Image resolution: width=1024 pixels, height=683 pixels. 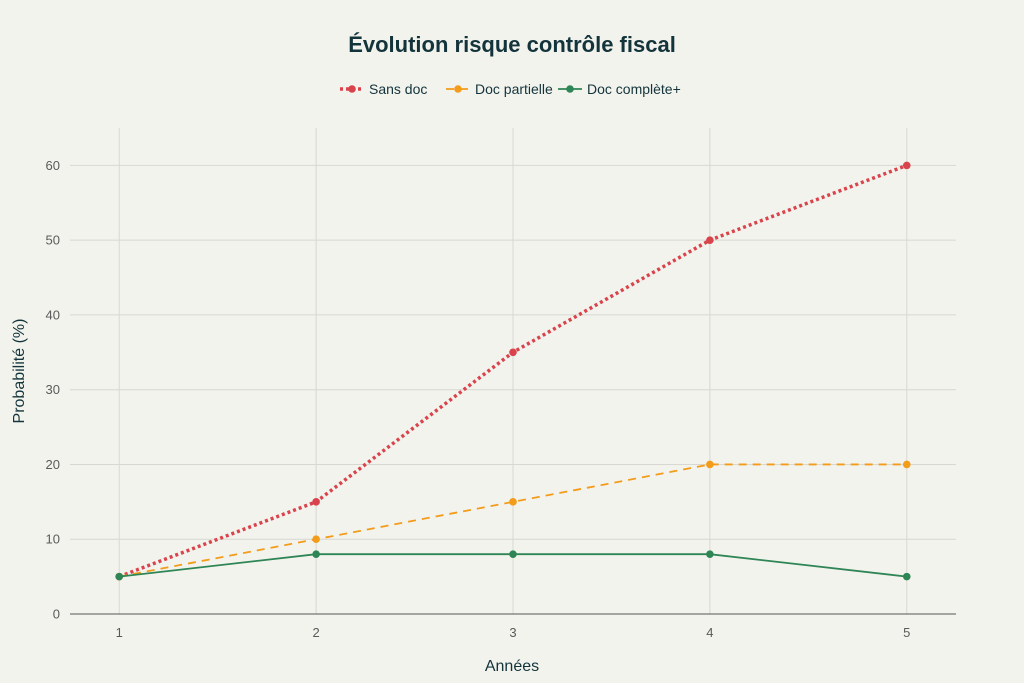 What do you see at coordinates (56, 614) in the screenshot?
I see `y-tick-label: 0` at bounding box center [56, 614].